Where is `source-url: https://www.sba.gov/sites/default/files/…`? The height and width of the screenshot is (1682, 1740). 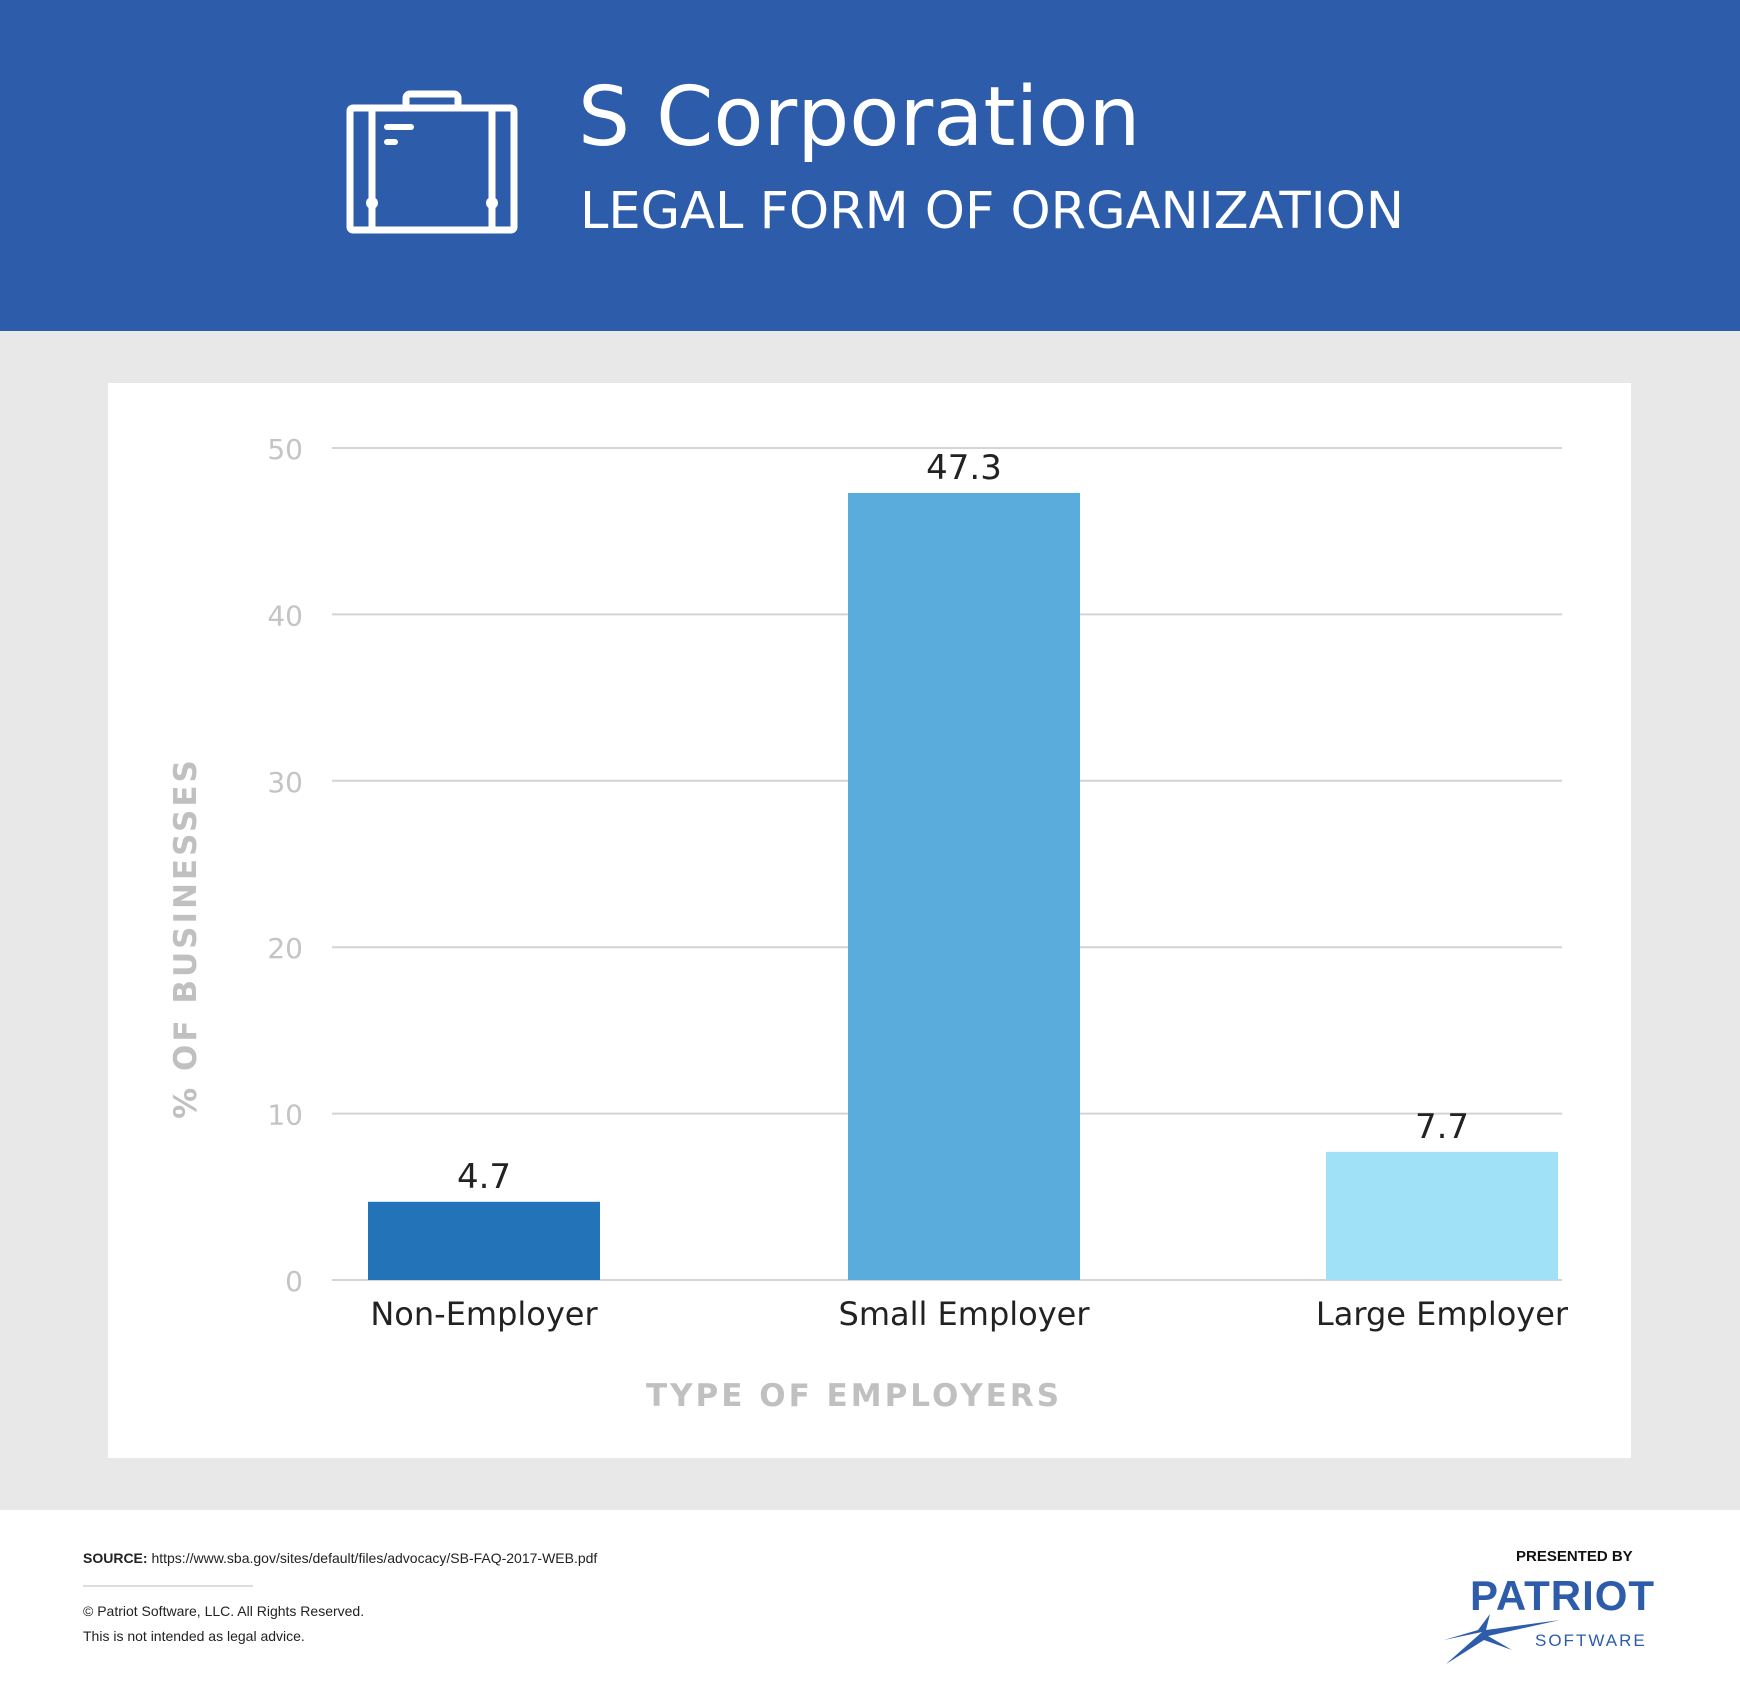
source-url: https://www.sba.gov/sites/default/files/… is located at coordinates (374, 1558).